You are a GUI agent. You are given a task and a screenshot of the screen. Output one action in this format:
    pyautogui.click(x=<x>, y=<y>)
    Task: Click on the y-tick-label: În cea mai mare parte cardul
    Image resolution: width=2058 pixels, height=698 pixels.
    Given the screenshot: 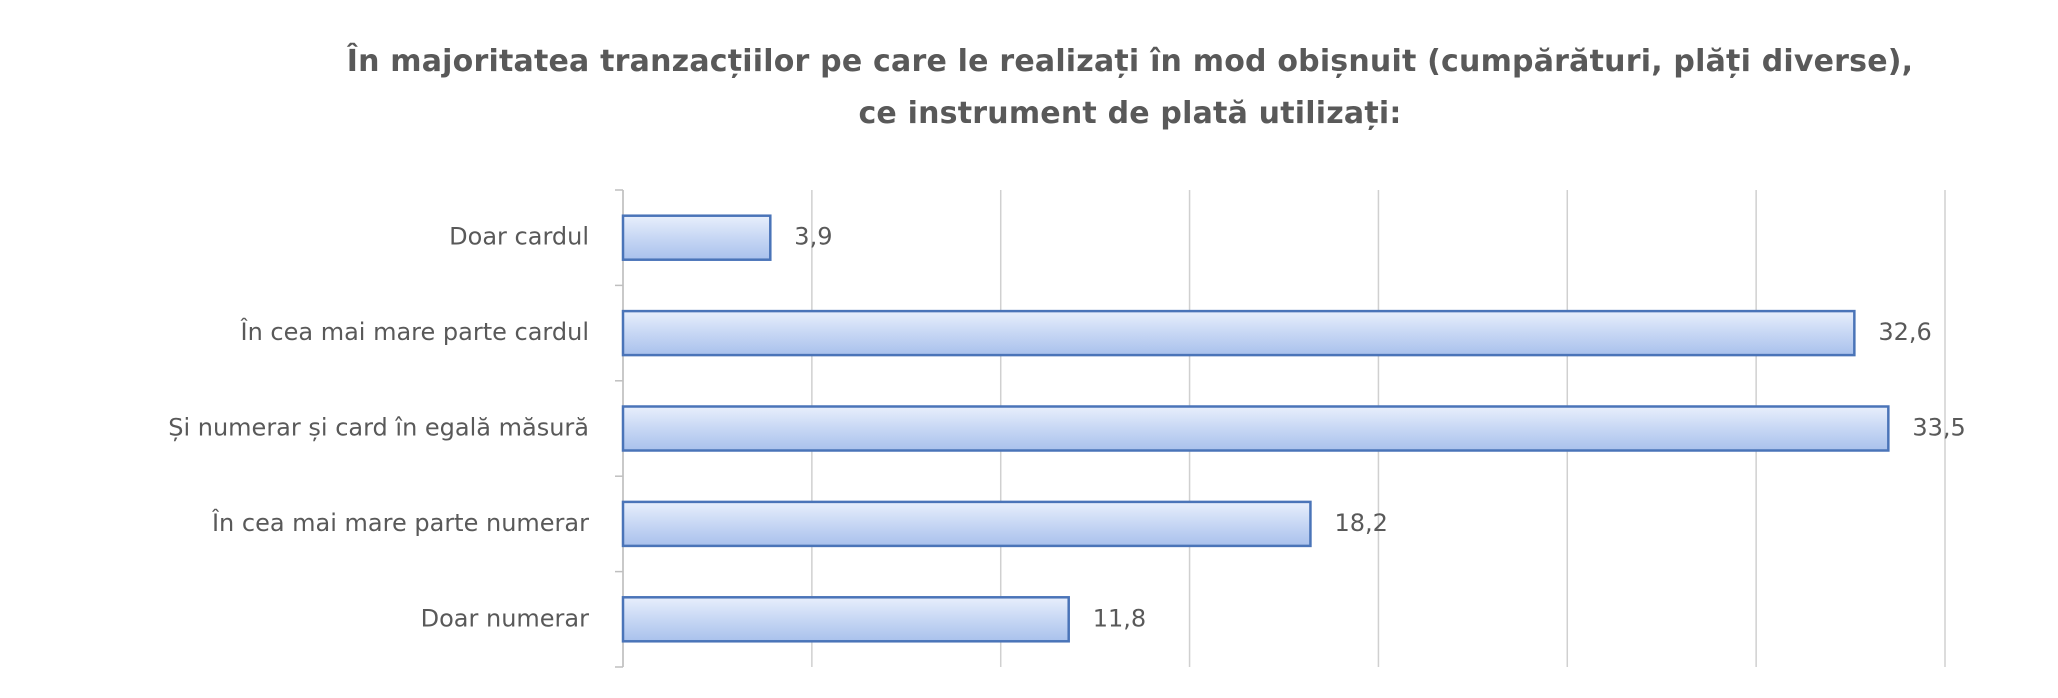 What is the action you would take?
    pyautogui.click(x=415, y=331)
    